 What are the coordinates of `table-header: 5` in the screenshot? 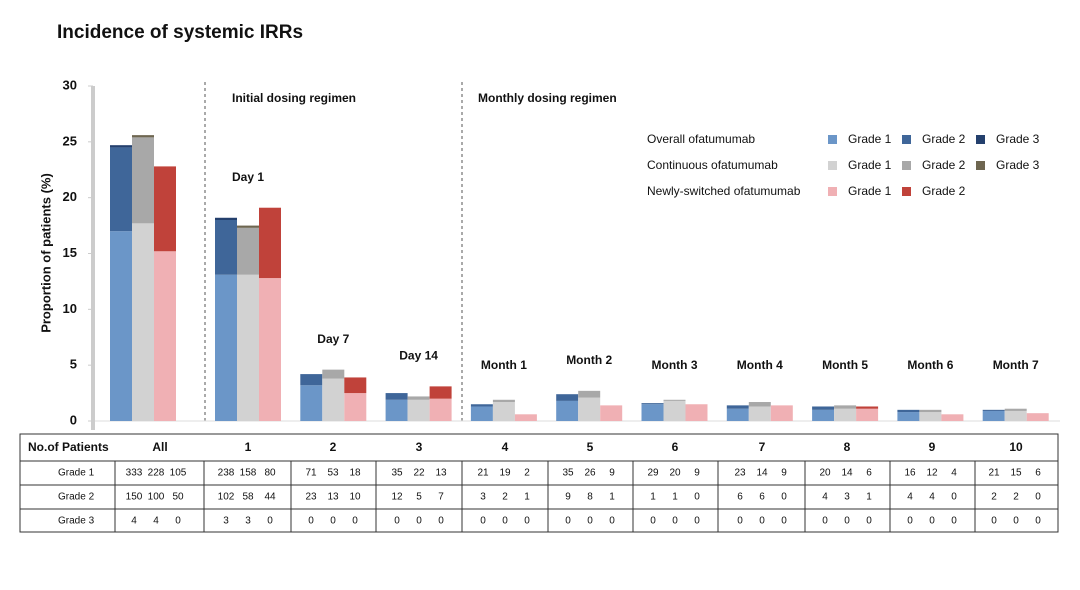 It's located at (590, 447).